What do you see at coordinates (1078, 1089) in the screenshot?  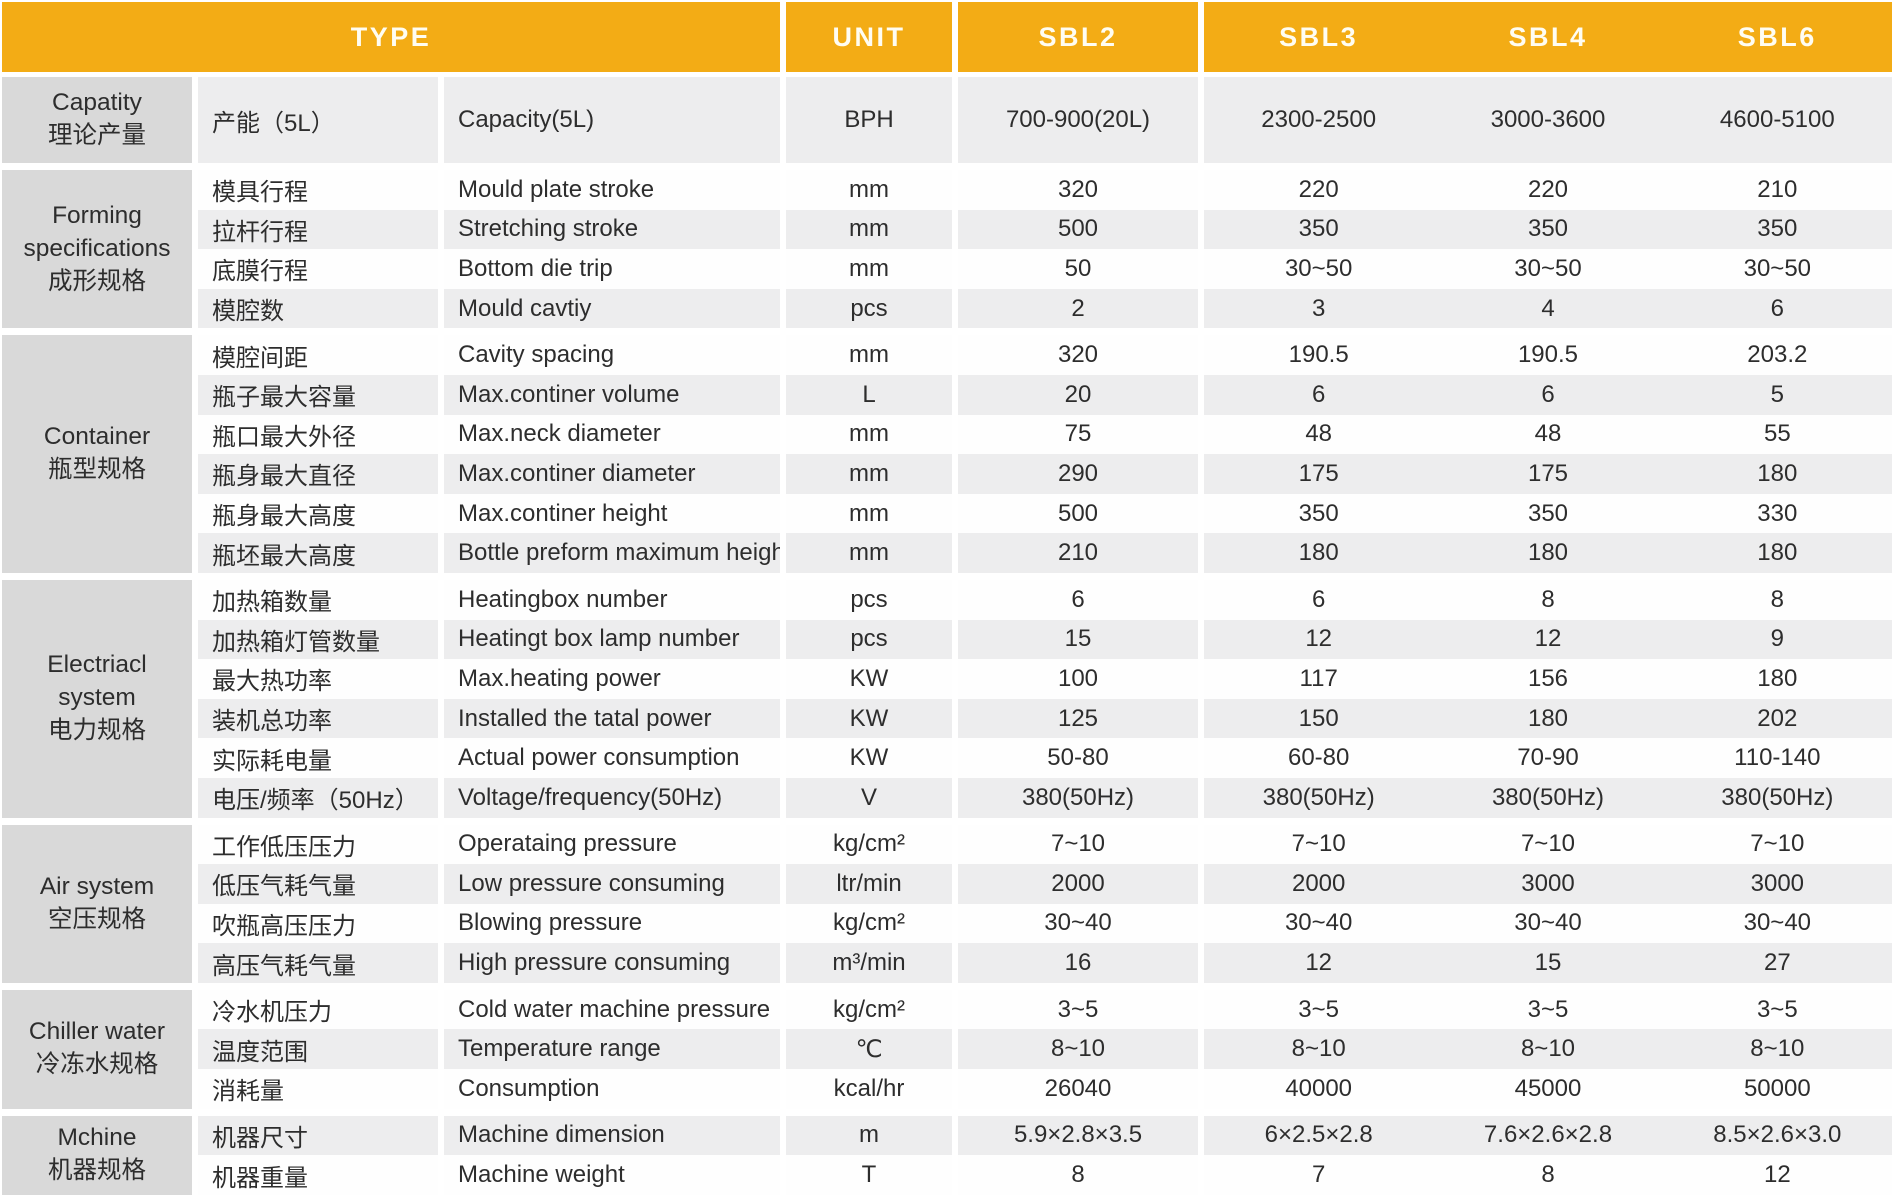 I see `row-value-sbl2: 26040` at bounding box center [1078, 1089].